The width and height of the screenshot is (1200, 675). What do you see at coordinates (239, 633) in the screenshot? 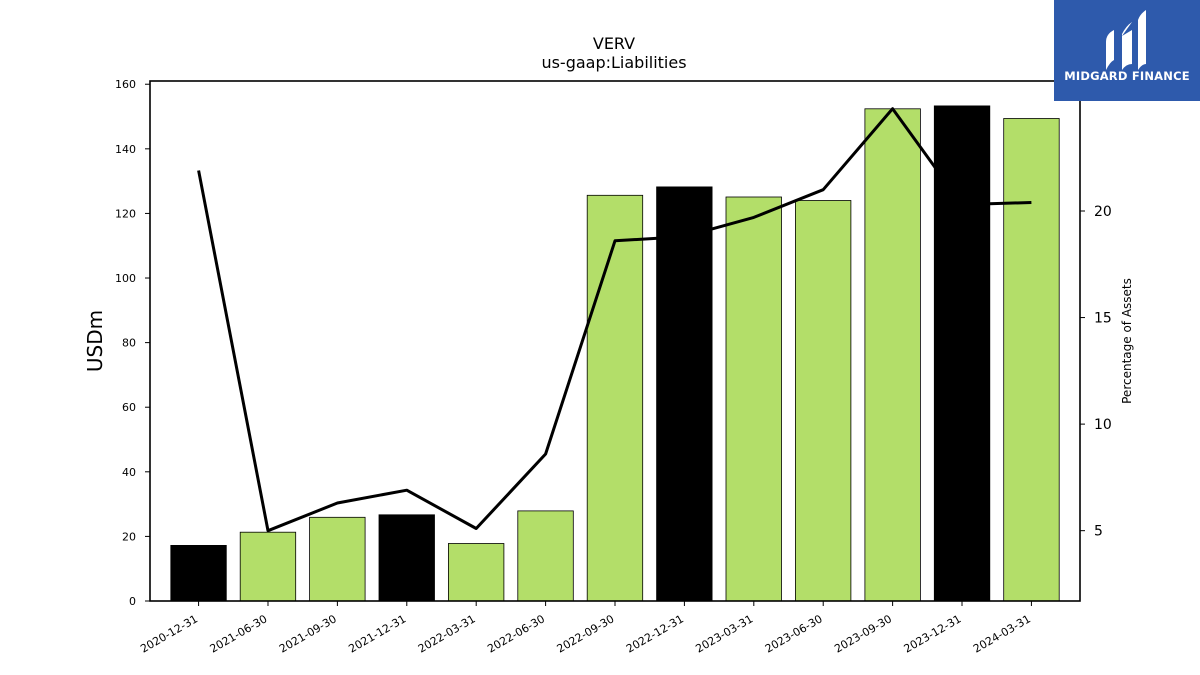
I see `x-tick-label-2021-06-30: 2021-06-30` at bounding box center [239, 633].